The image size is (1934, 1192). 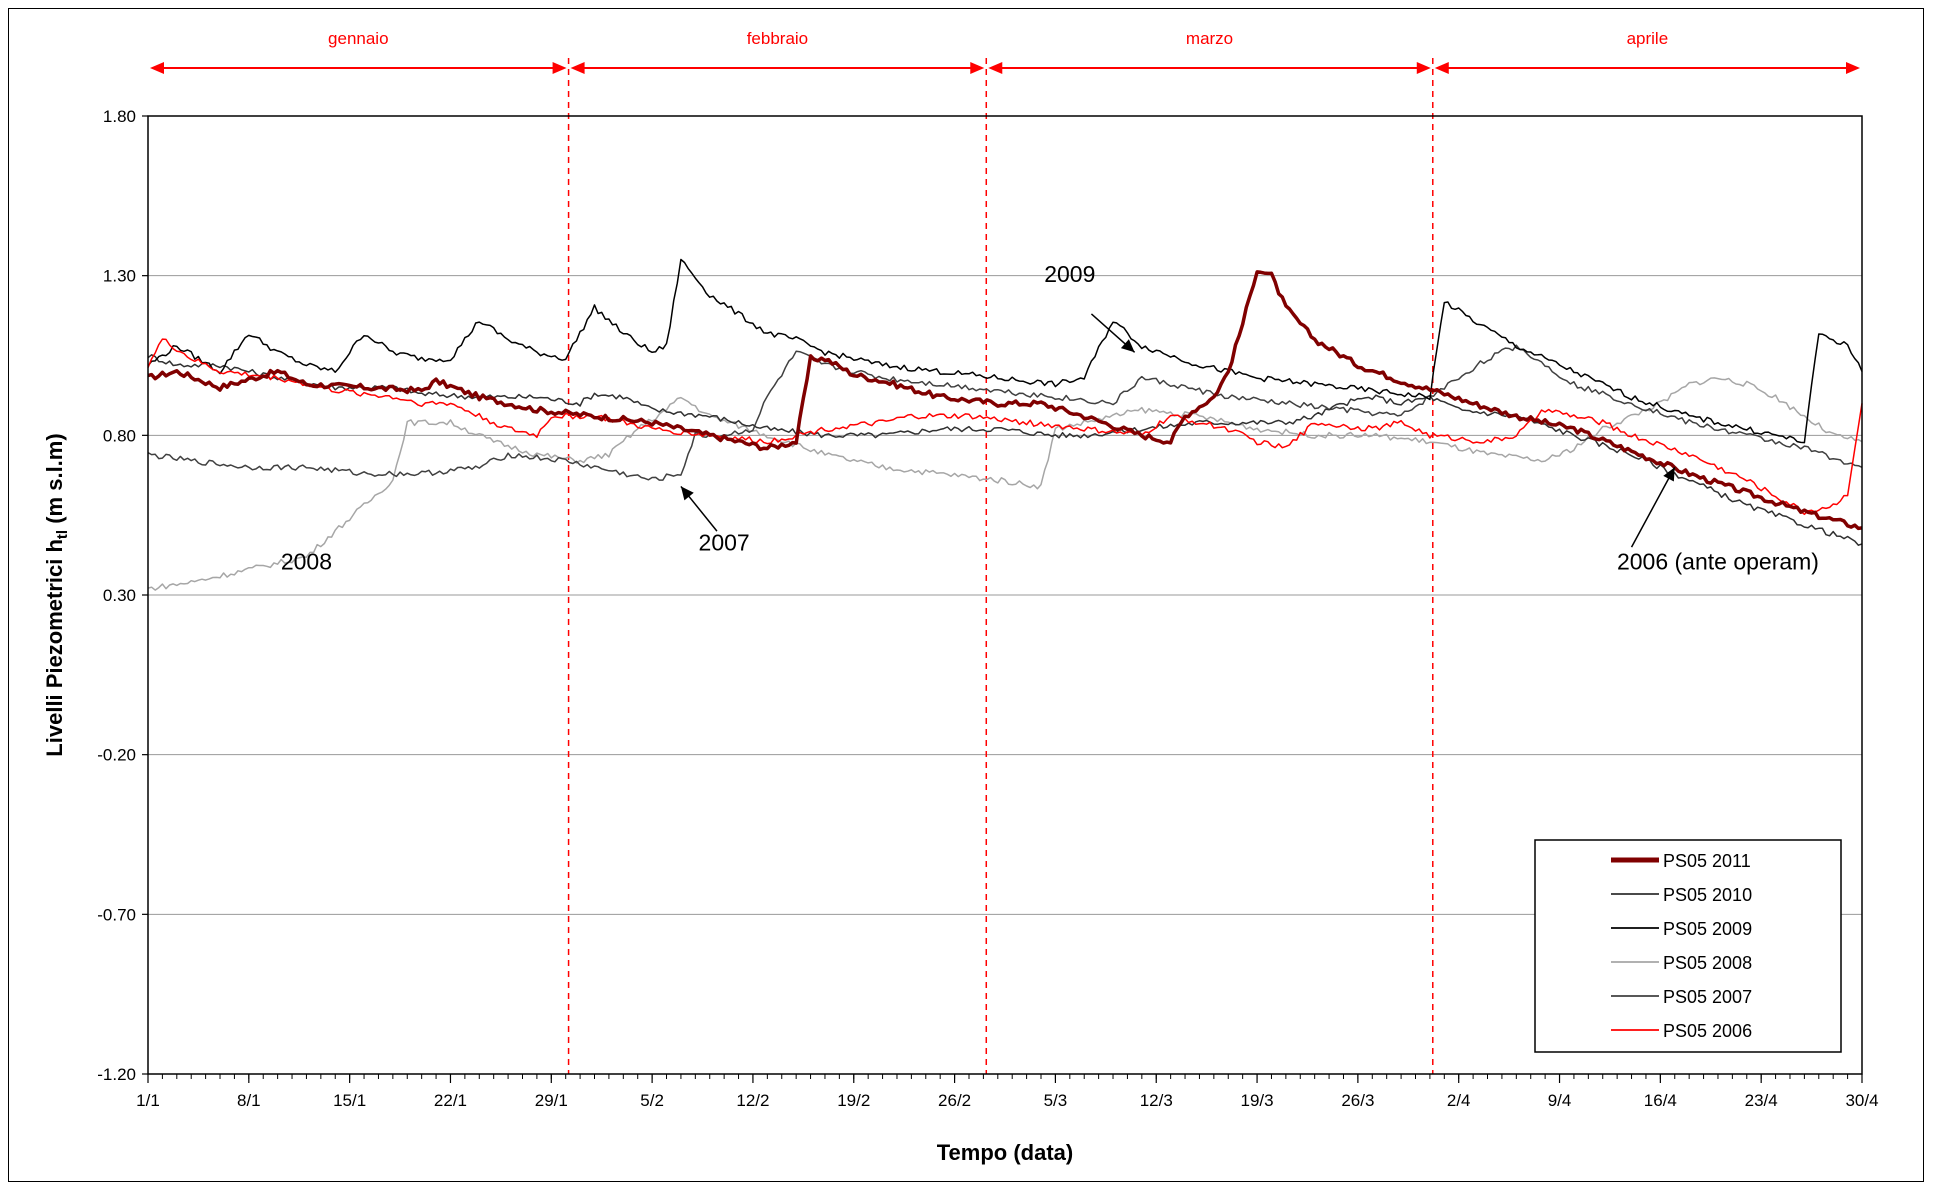 I want to click on annotation-label: 2009, so click(x=1069, y=274).